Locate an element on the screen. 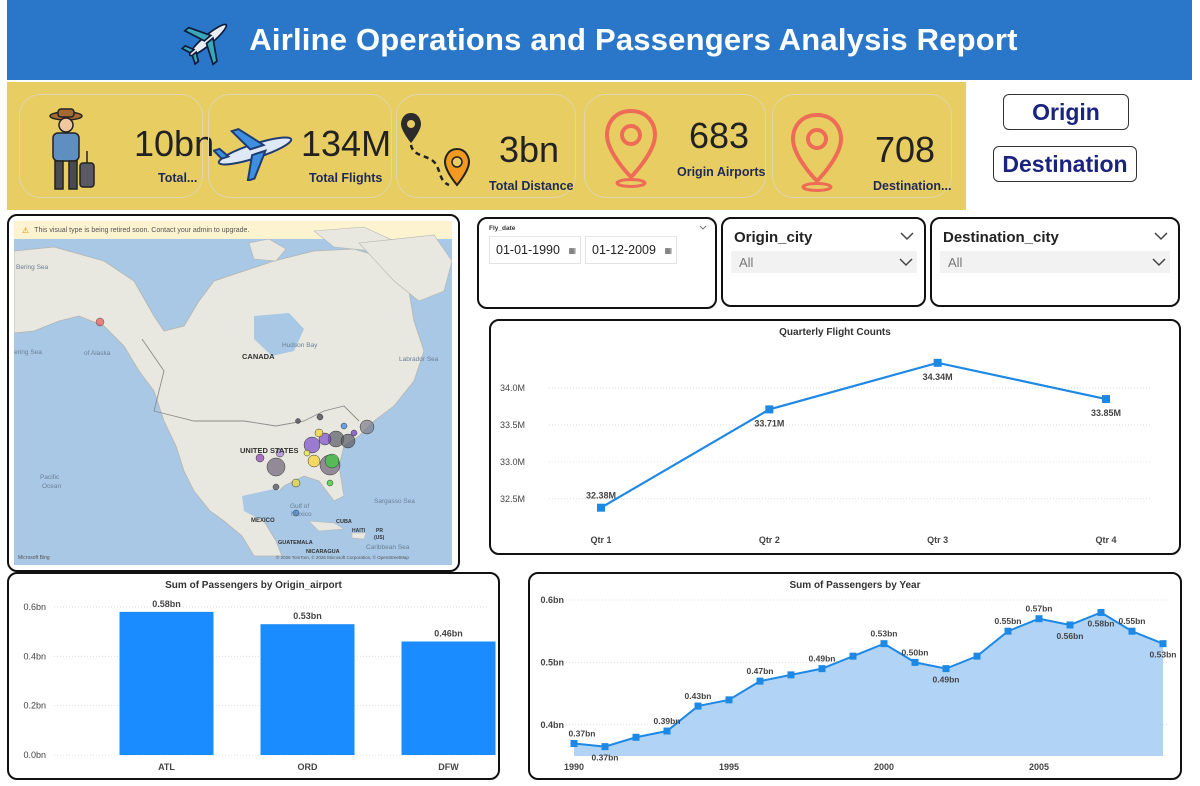  map-label: Sargasso Sea is located at coordinates (394, 501).